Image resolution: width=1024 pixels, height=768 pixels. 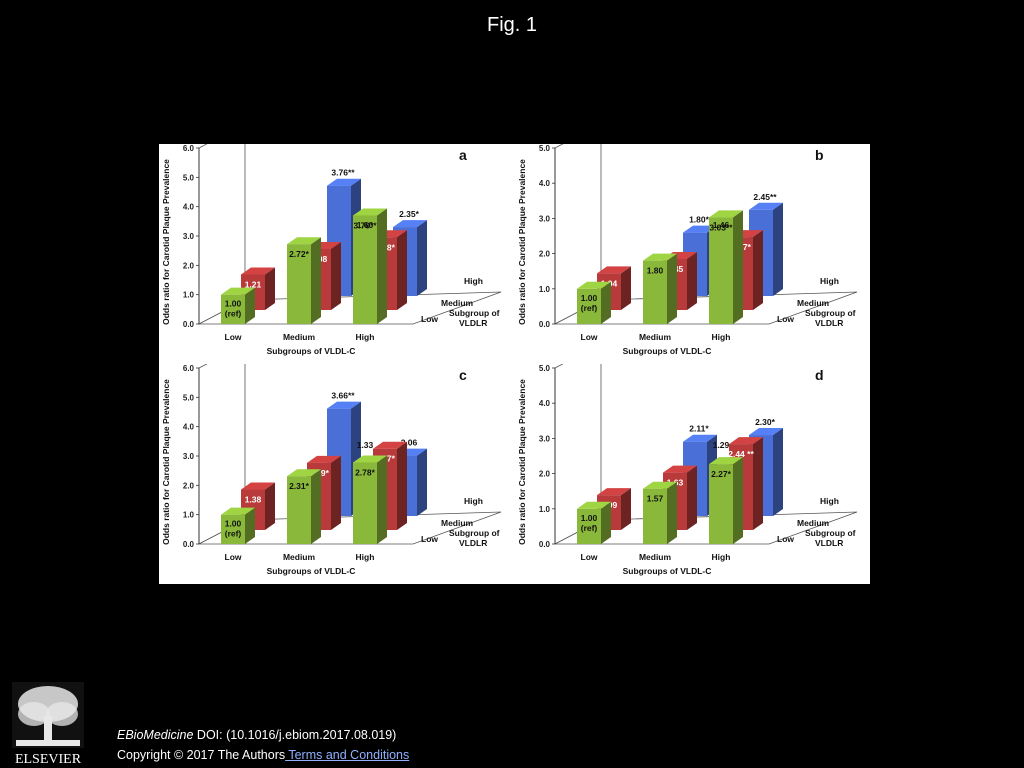 What do you see at coordinates (545, 148) in the screenshot?
I see `y-tick-label: 5.0` at bounding box center [545, 148].